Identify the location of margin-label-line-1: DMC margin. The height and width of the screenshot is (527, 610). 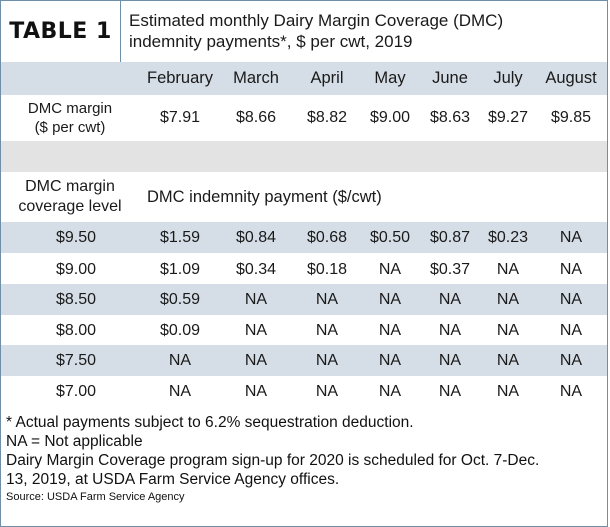
(70, 108).